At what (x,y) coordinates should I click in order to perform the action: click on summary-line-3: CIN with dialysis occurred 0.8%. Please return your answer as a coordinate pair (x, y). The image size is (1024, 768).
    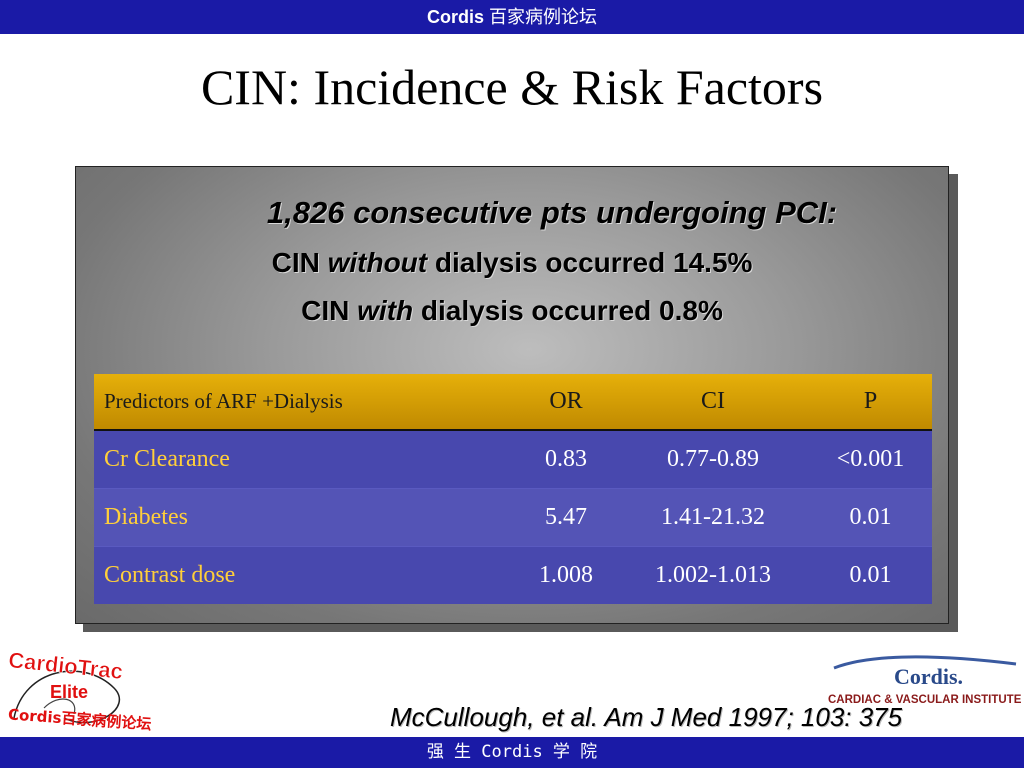
    Looking at the image, I should click on (512, 311).